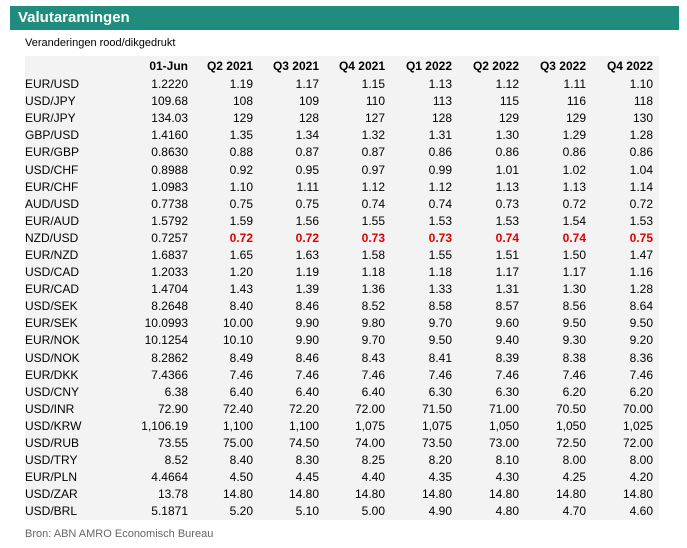  I want to click on value-cell: 0.87, so click(307, 152).